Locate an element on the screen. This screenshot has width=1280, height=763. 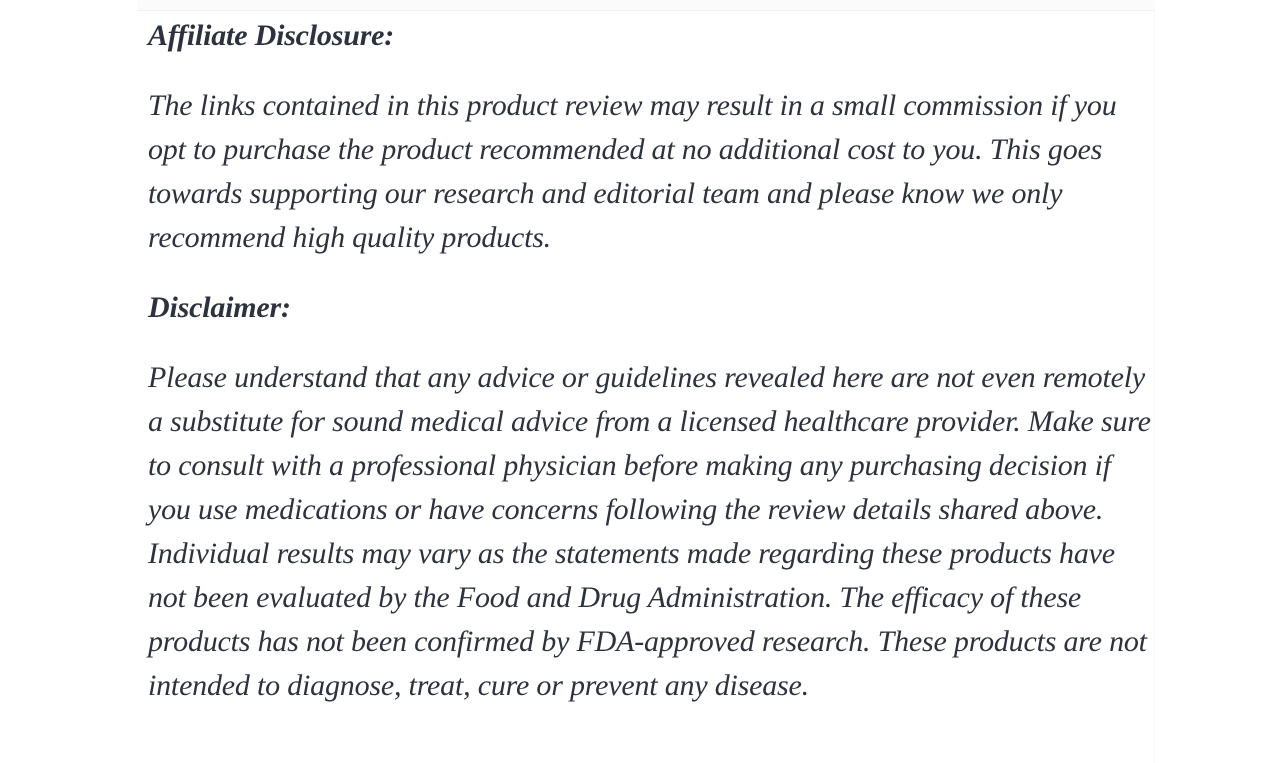
disclaimer-heading: Disclaimer: is located at coordinates (219, 307).